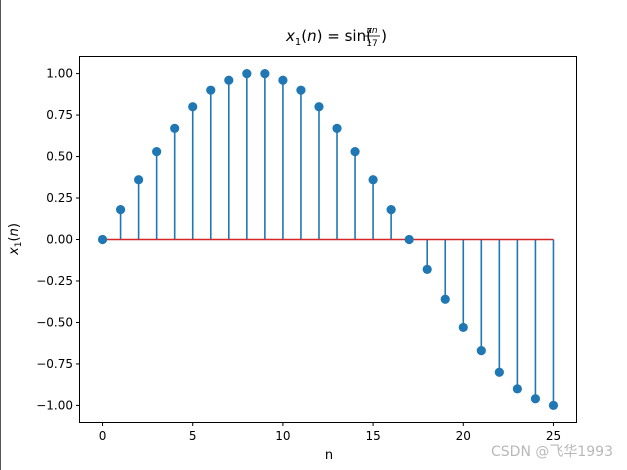 This screenshot has width=627, height=470. I want to click on y-axis-ticks: −1.00 −0.75 −0.50 −0.25 0.00 0.25 0.50 0.75 1.00, so click(58, 239).